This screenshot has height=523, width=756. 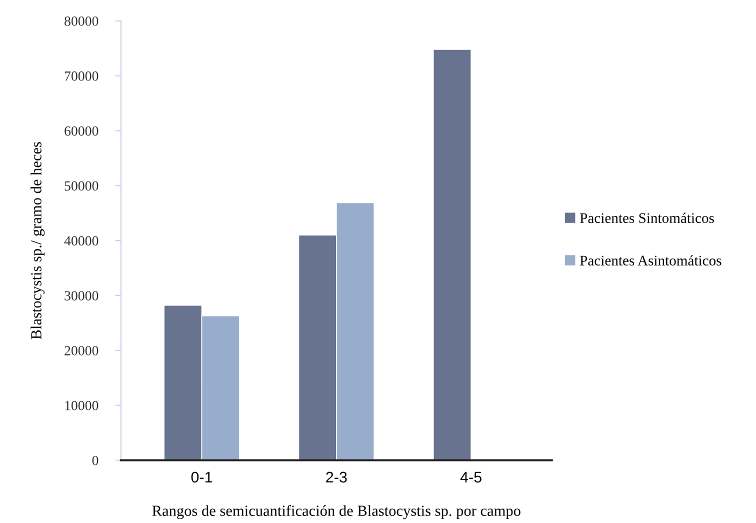 What do you see at coordinates (95, 461) in the screenshot?
I see `y-tick-label: 0` at bounding box center [95, 461].